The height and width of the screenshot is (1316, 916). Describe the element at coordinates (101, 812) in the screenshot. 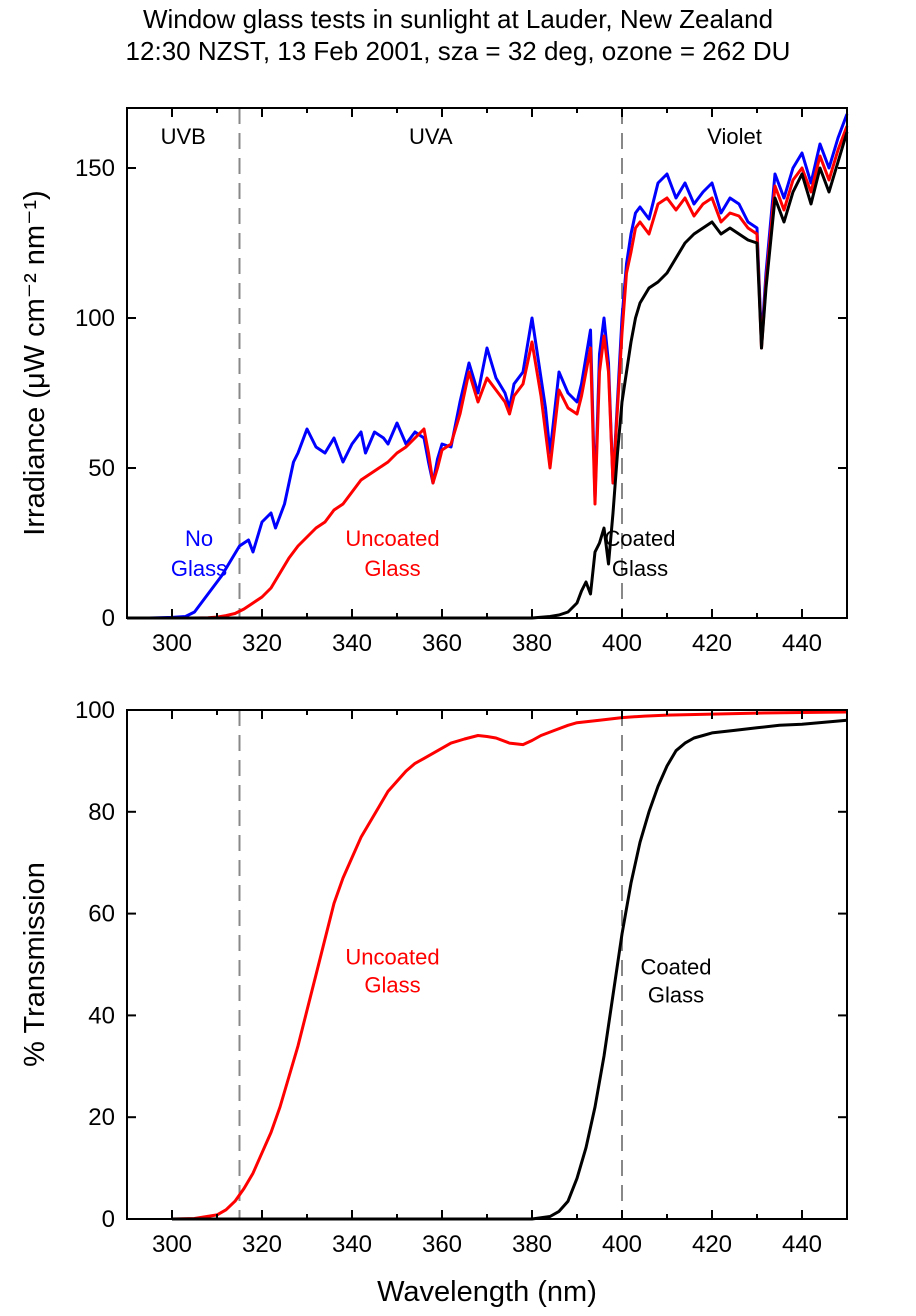

I see `y-tick-label: 80` at that location.